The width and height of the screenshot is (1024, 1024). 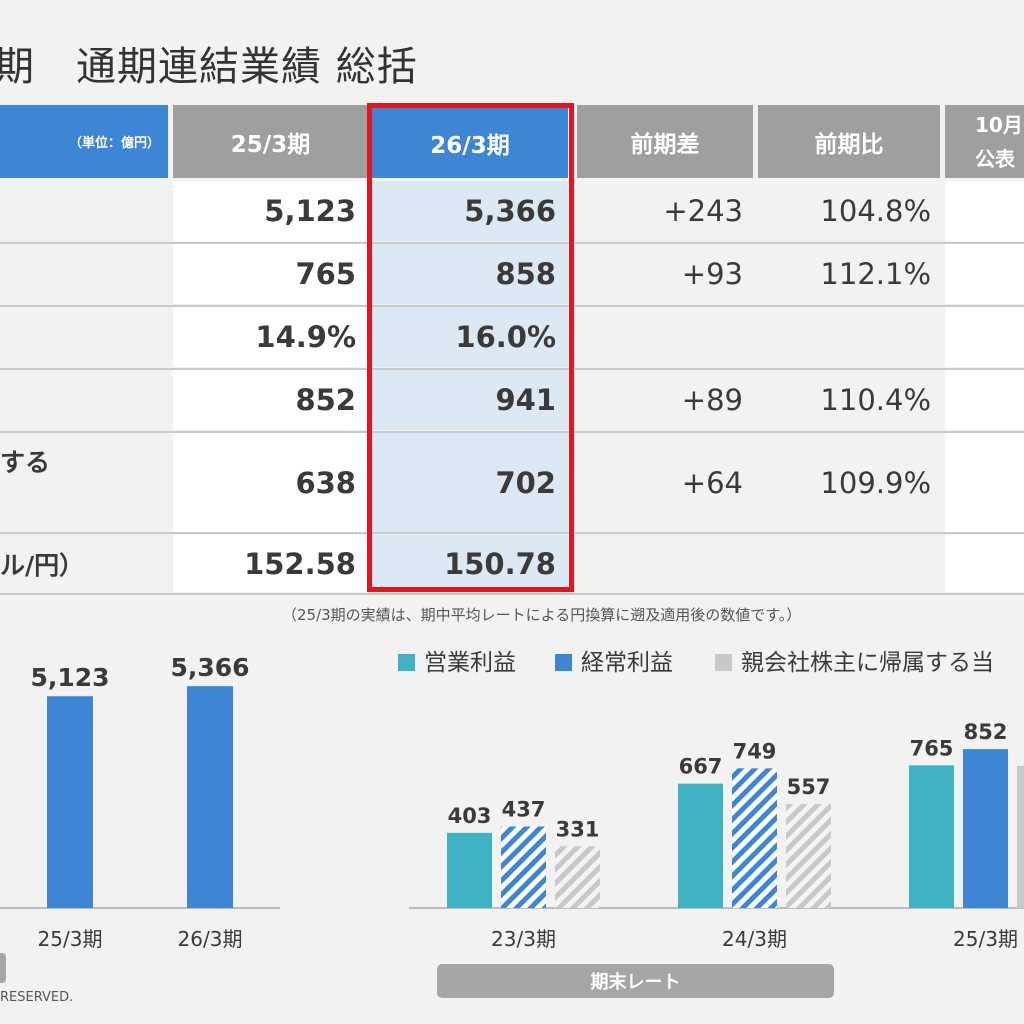 What do you see at coordinates (875, 274) in the screenshot?
I see `cell-ratio: 112.1%` at bounding box center [875, 274].